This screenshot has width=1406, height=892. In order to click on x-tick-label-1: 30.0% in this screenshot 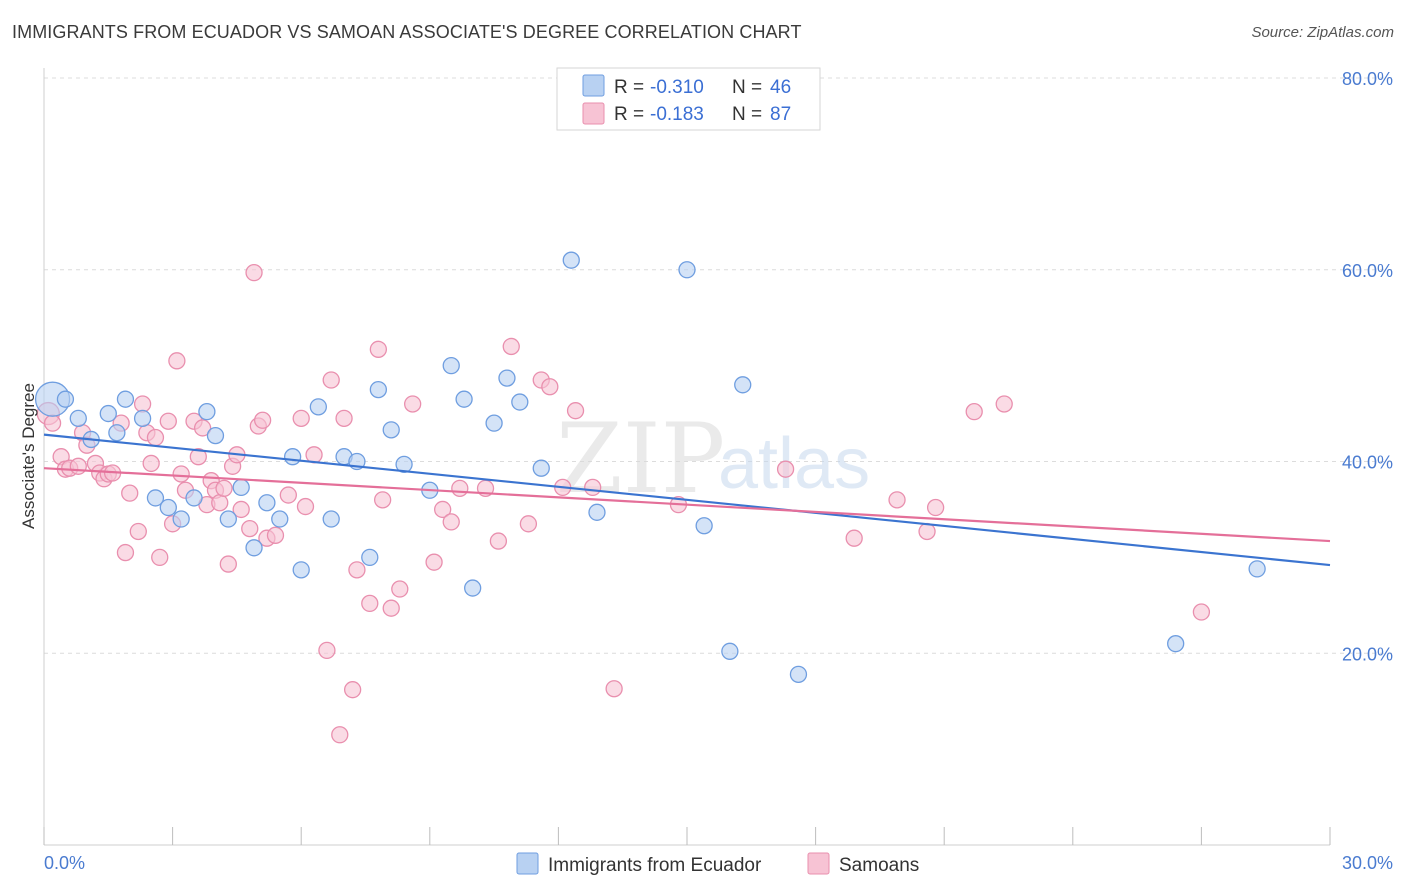, I will do `click(1367, 863)`.